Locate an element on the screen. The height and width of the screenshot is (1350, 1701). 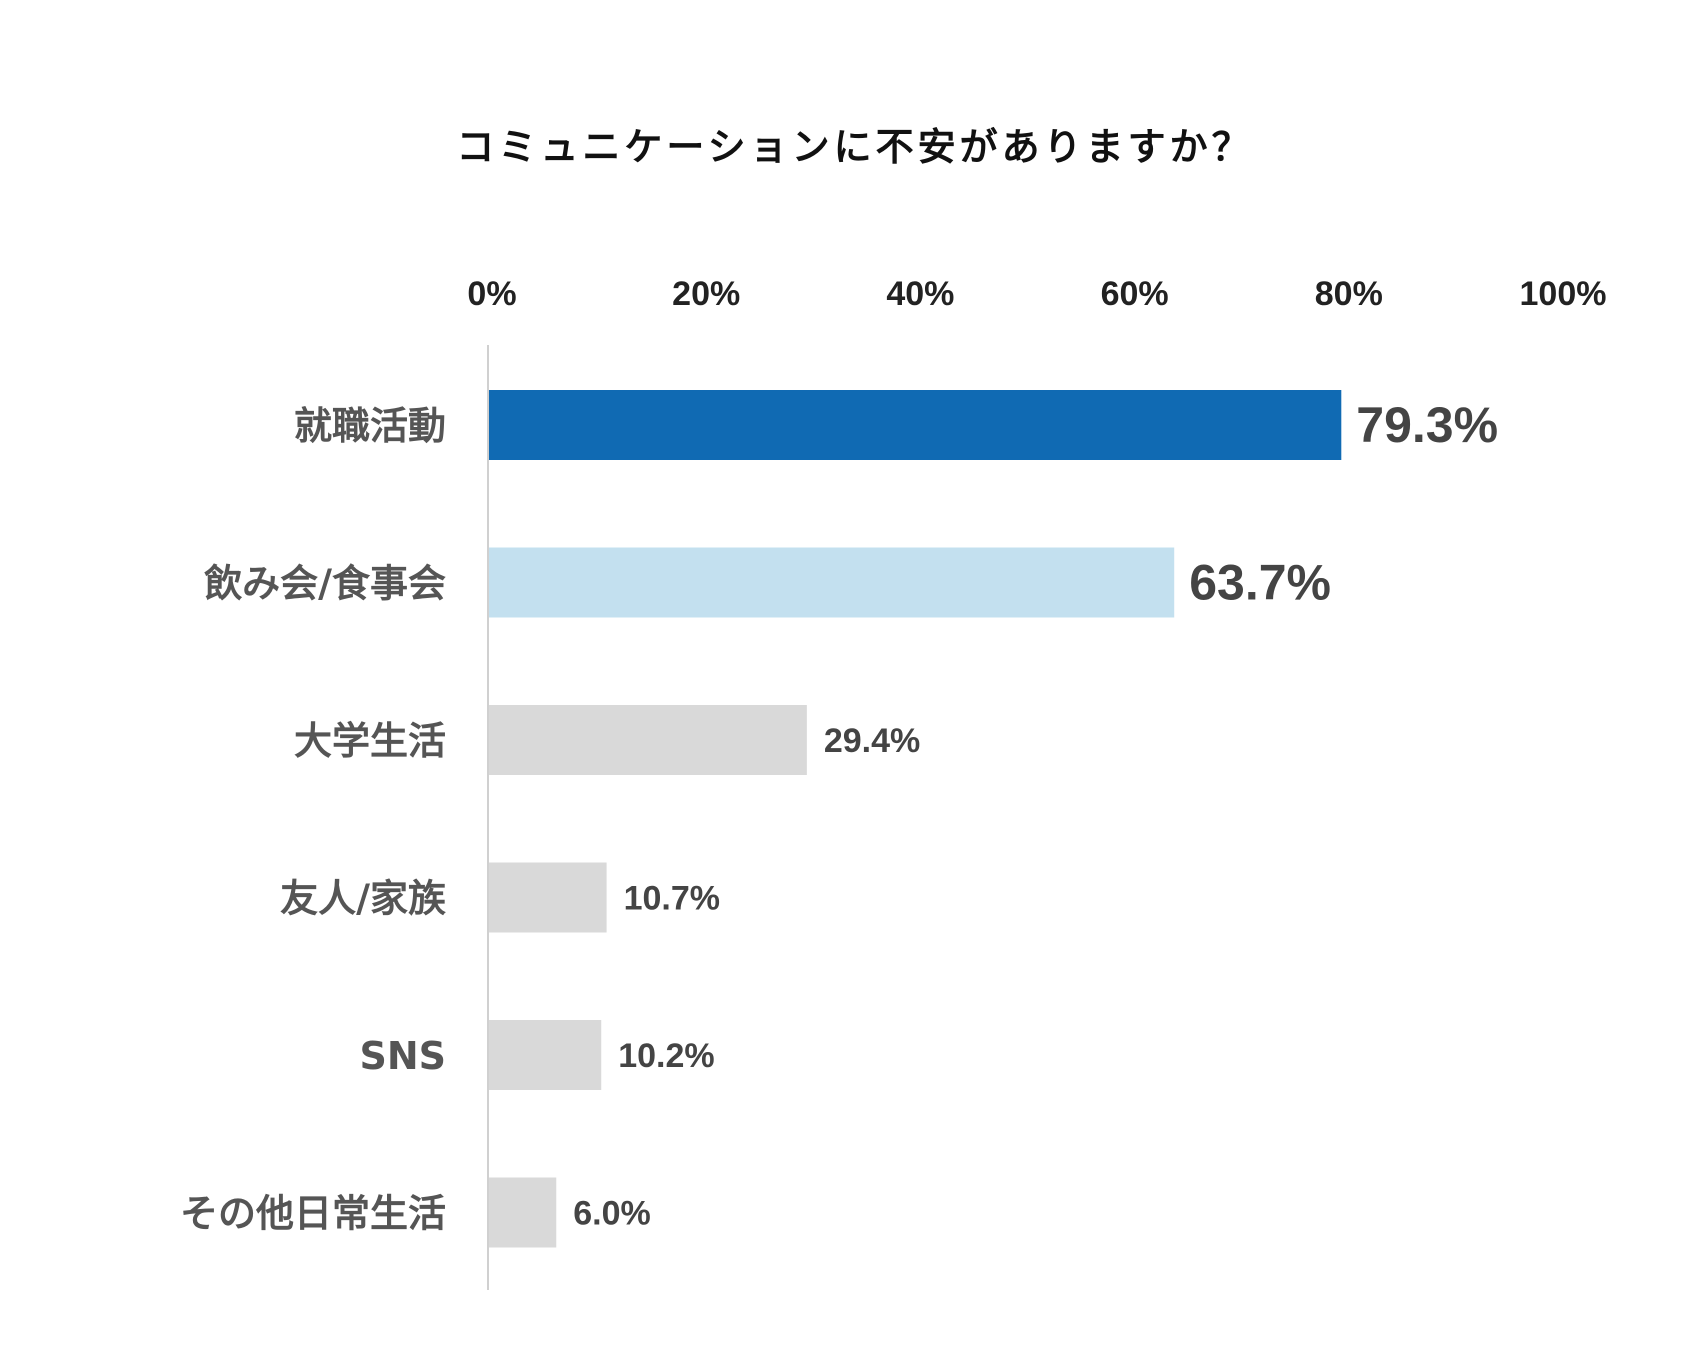
chart-title: コミュニケーションに不安がありますか？ is located at coordinates (854, 147).